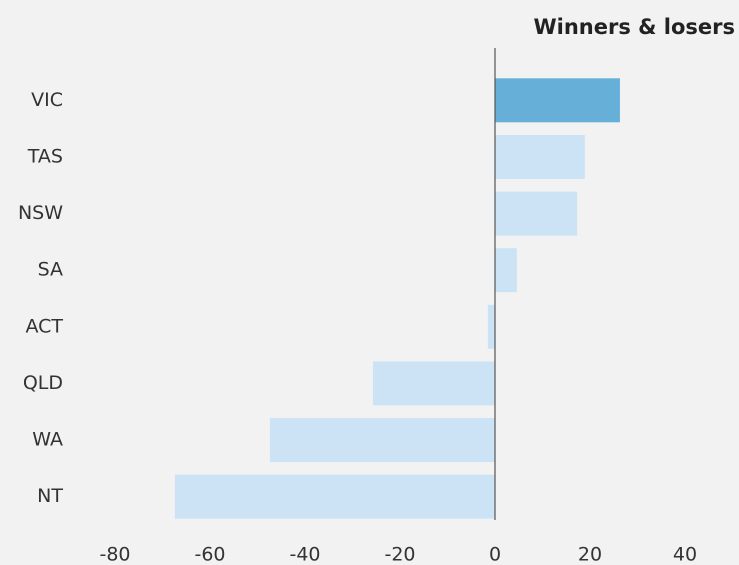 This screenshot has width=739, height=565. What do you see at coordinates (399, 554) in the screenshot?
I see `x-tick-label: -20` at bounding box center [399, 554].